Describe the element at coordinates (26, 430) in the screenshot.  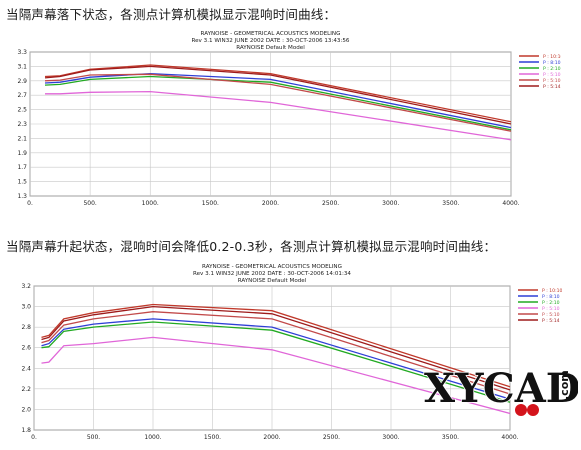
I see `y-tick-label: 1.8` at that location.